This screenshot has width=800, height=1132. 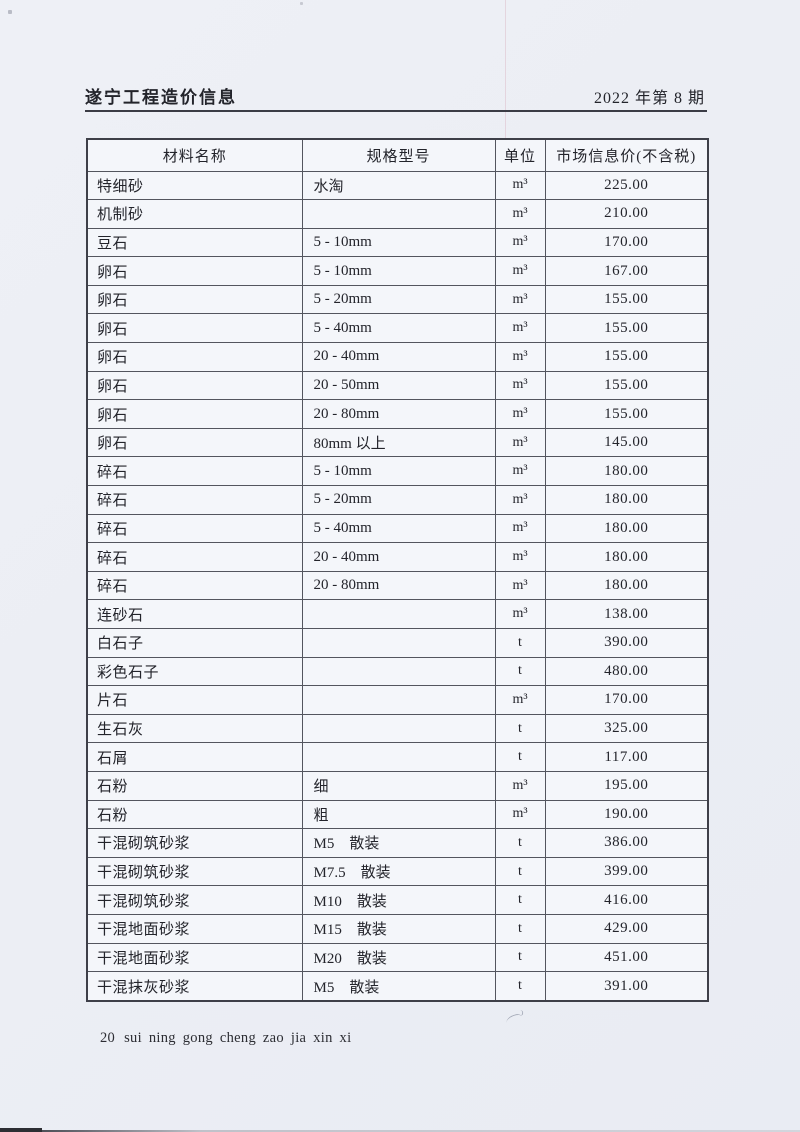 I want to click on cell-spec: M7.5 散装, so click(x=398, y=871).